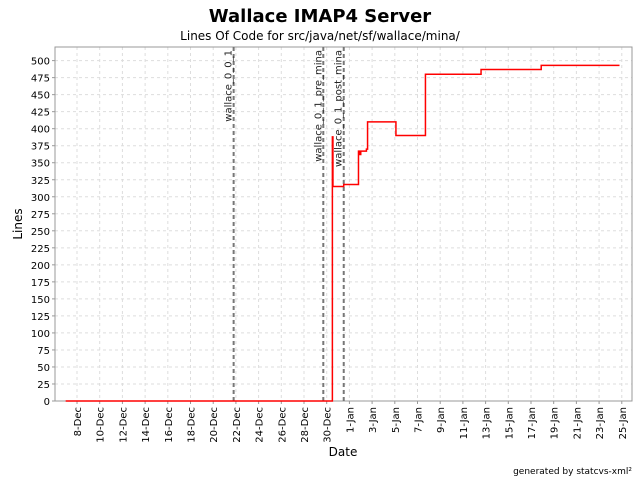 This screenshot has height=480, width=640. Describe the element at coordinates (40, 181) in the screenshot. I see `y-tick-label: 325` at that location.